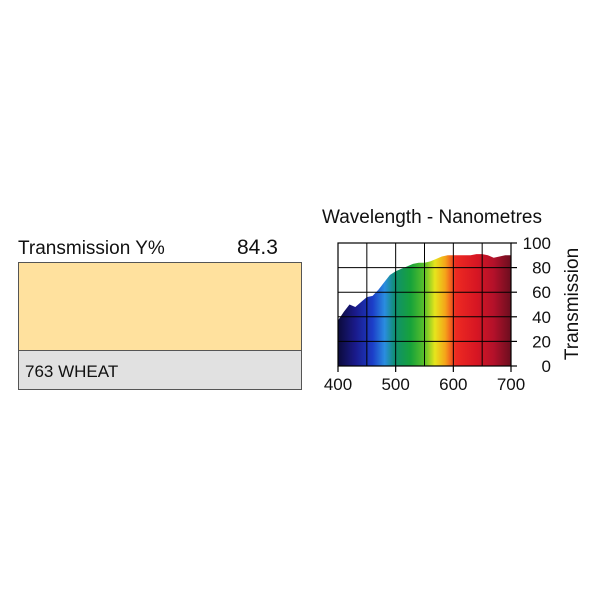  I want to click on y-tick-label: 80, so click(541, 268).